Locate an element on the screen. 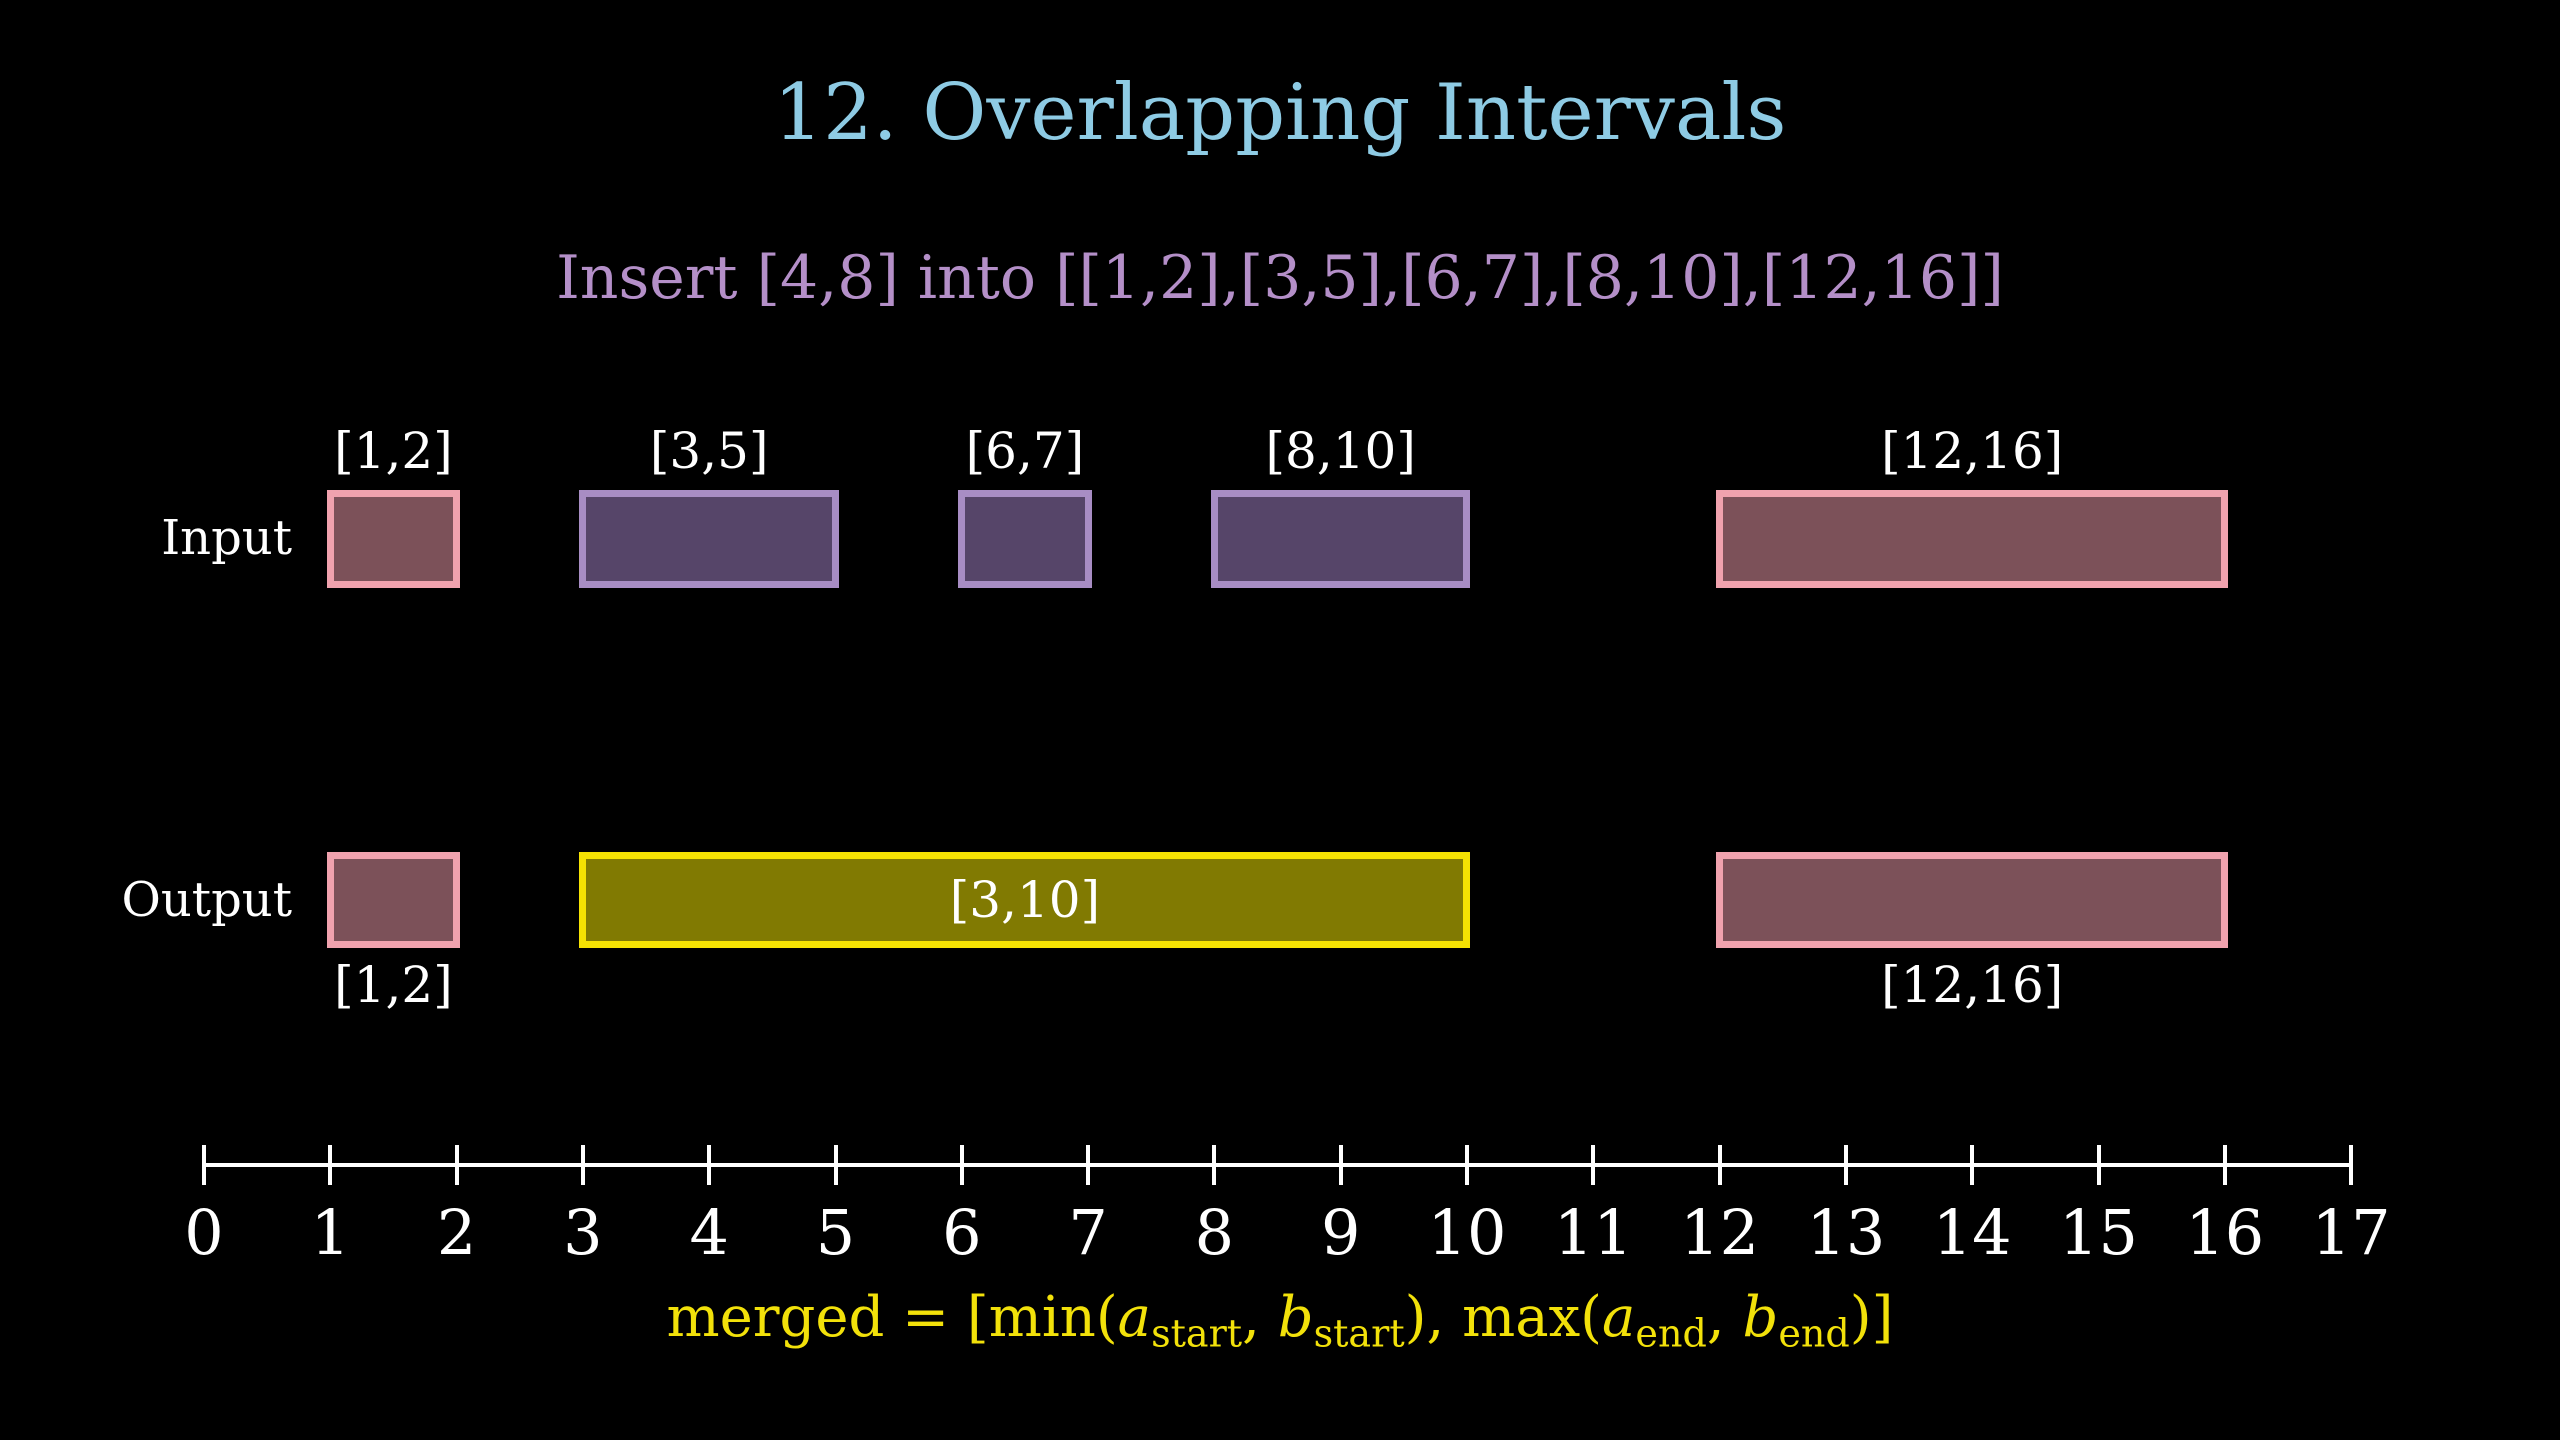 Image resolution: width=2560 pixels, height=1440 pixels. input-row-label: Input is located at coordinates (226, 538).